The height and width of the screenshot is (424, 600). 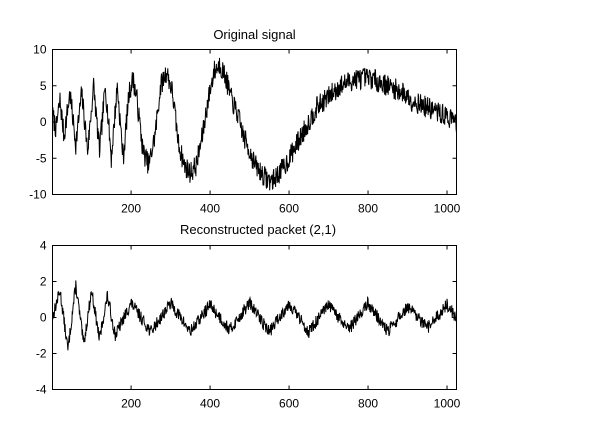 What do you see at coordinates (254, 34) in the screenshot?
I see `subplot-title: Original signal` at bounding box center [254, 34].